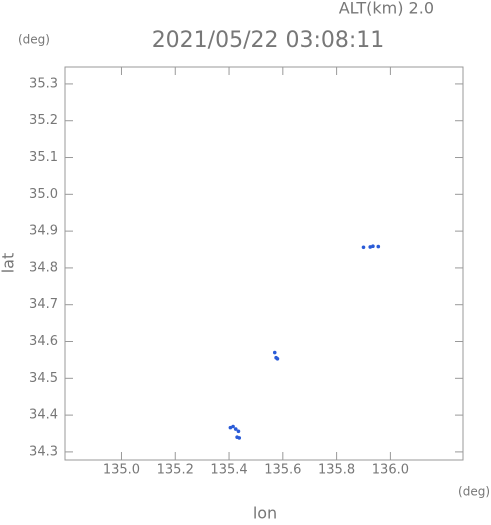 The height and width of the screenshot is (525, 491). Describe the element at coordinates (265, 513) in the screenshot. I see `x-axis-title: lon` at that location.